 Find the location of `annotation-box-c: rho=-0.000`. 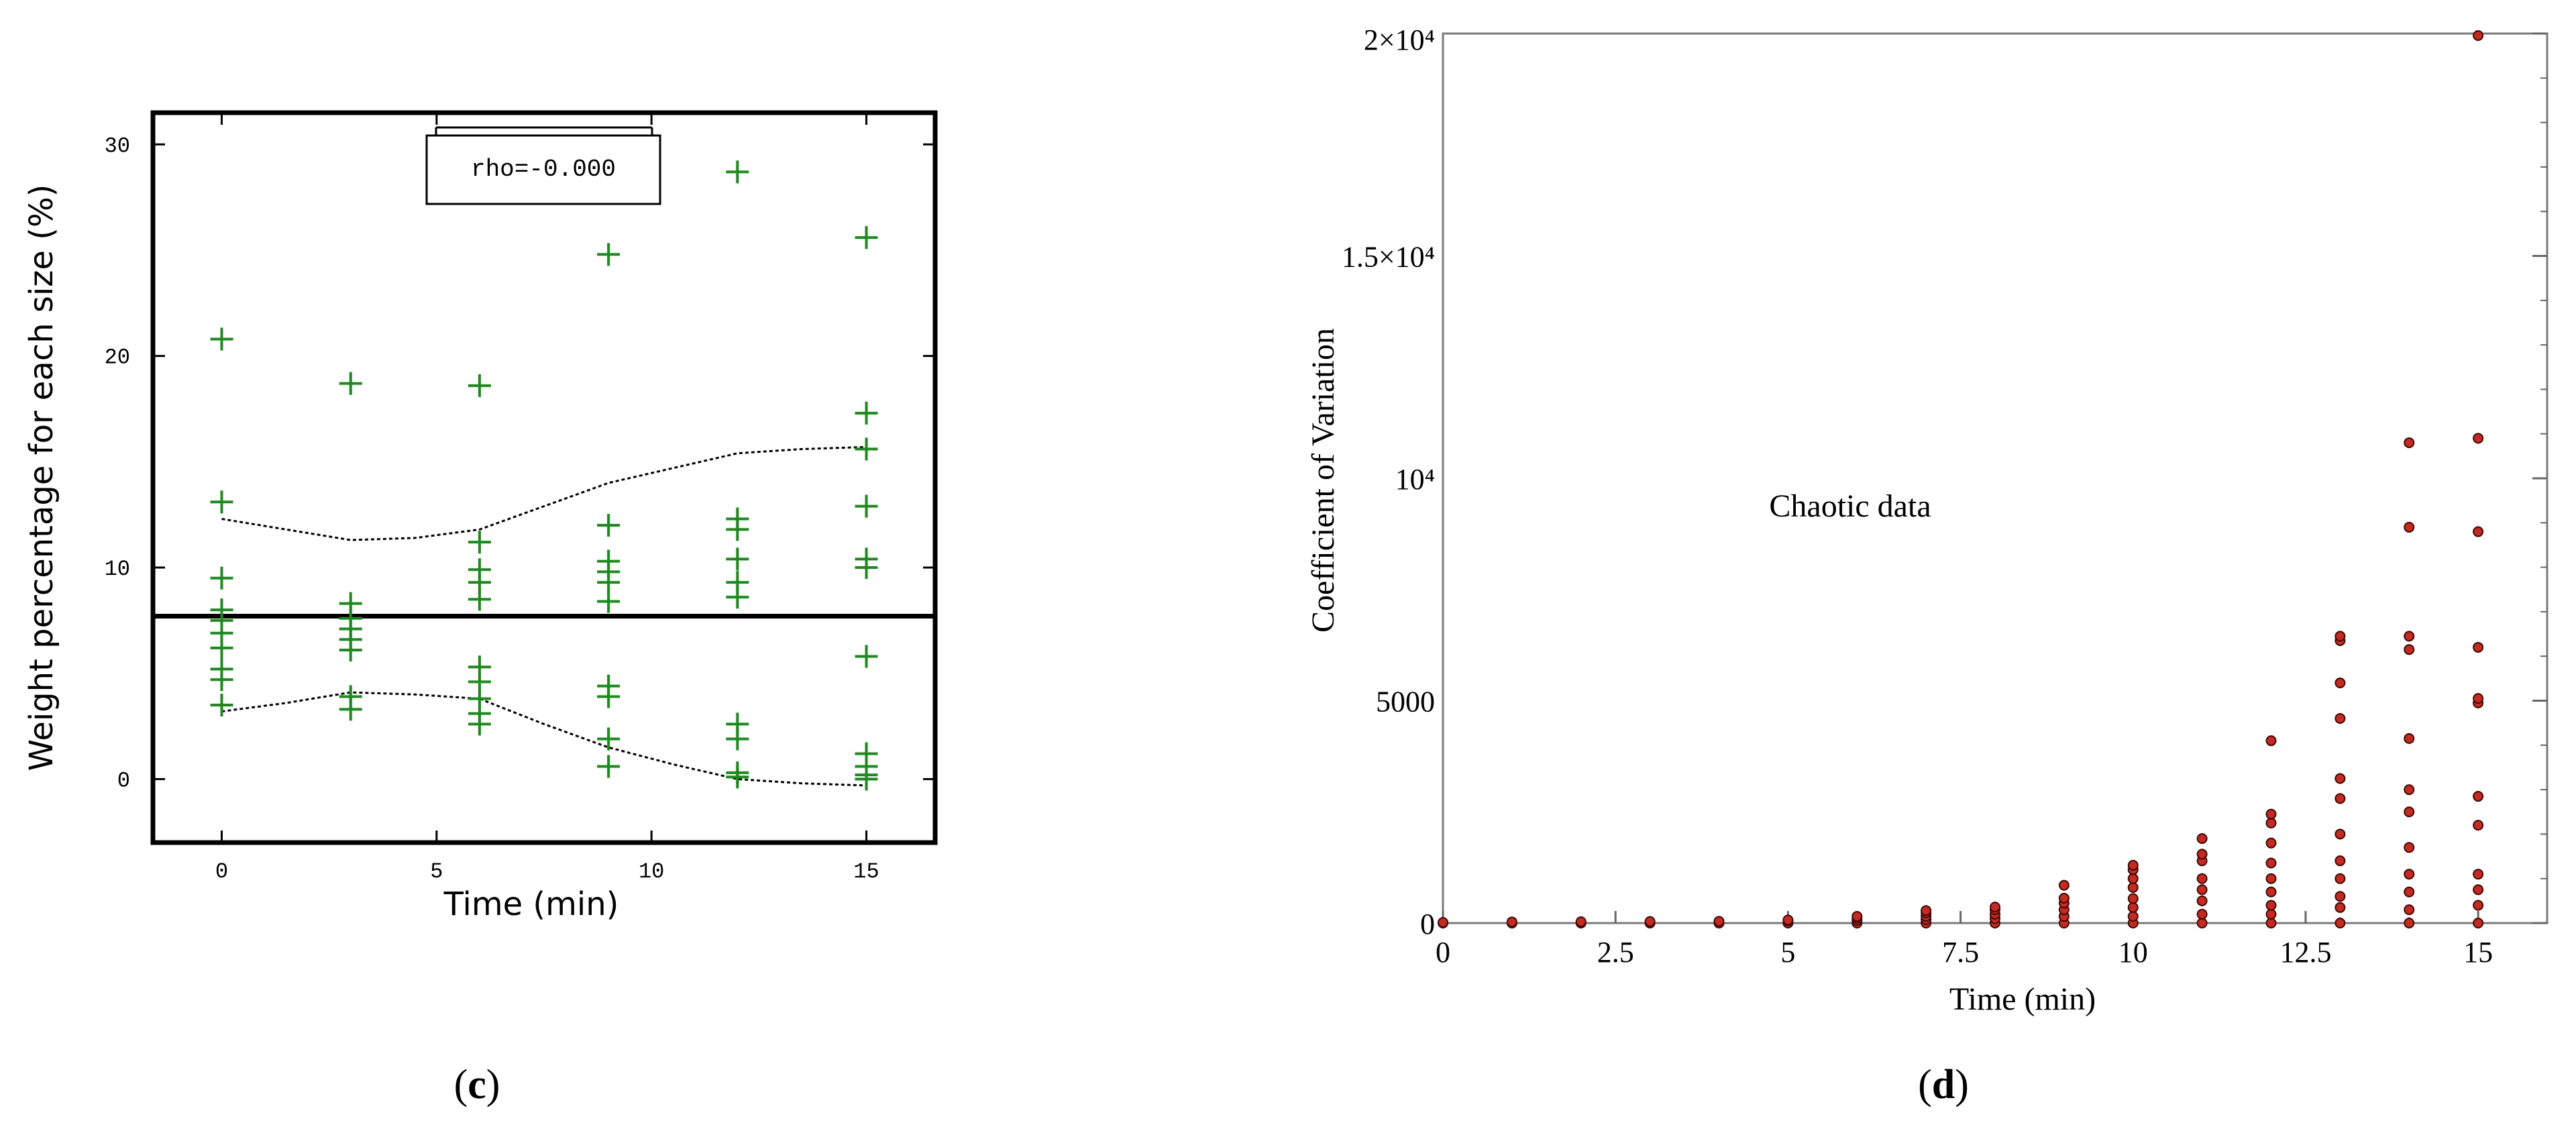

annotation-box-c: rho=-0.000 is located at coordinates (543, 165).